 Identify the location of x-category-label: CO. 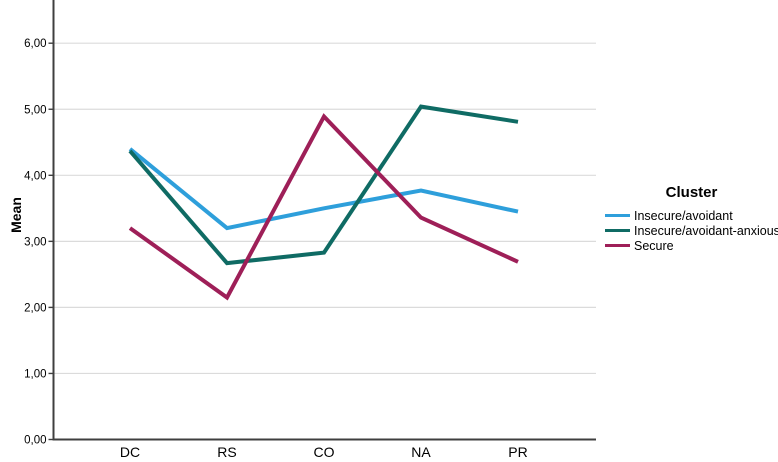
(324, 452).